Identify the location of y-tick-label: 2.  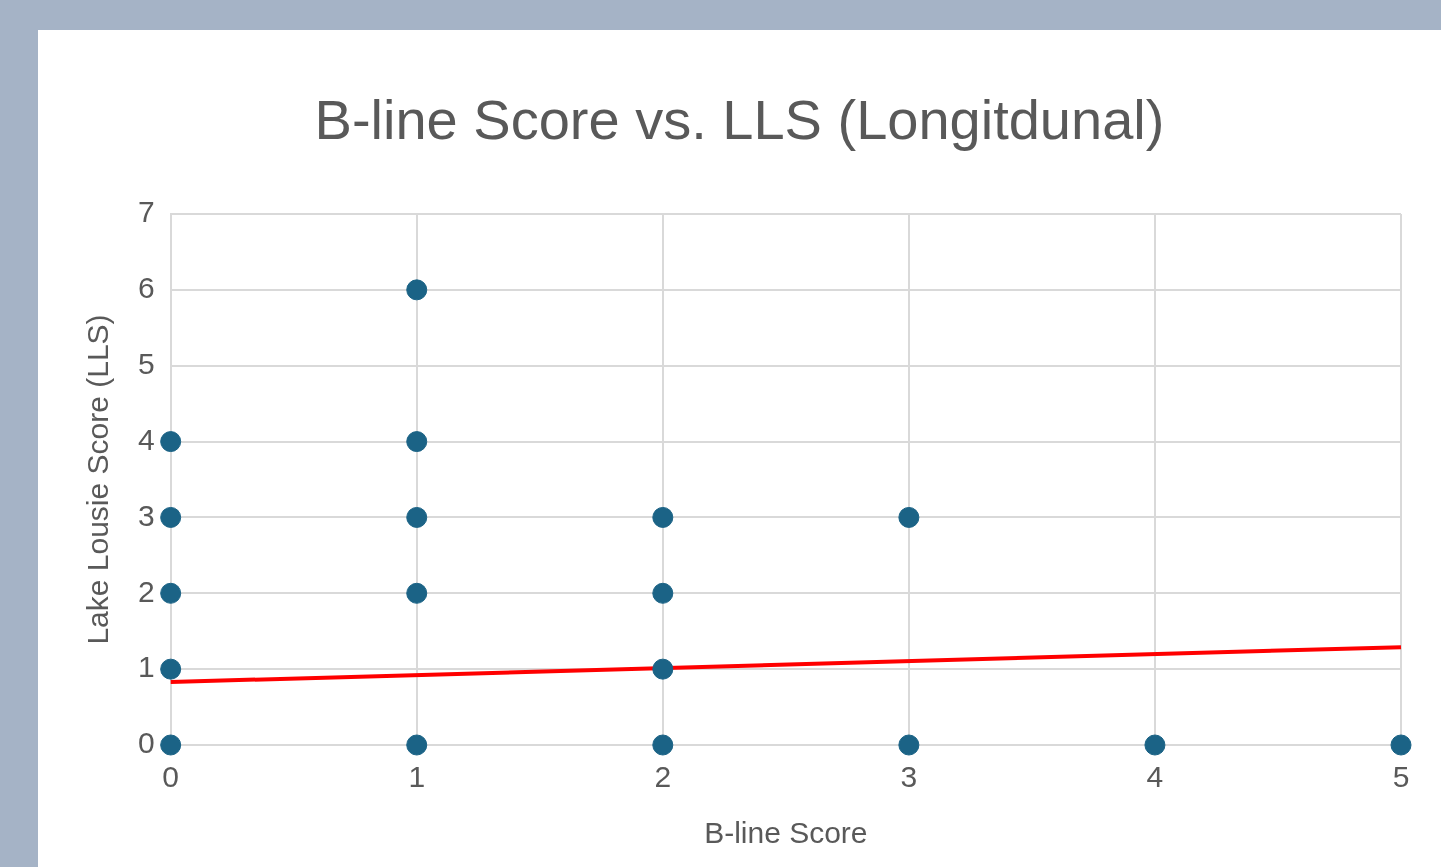
(146, 591).